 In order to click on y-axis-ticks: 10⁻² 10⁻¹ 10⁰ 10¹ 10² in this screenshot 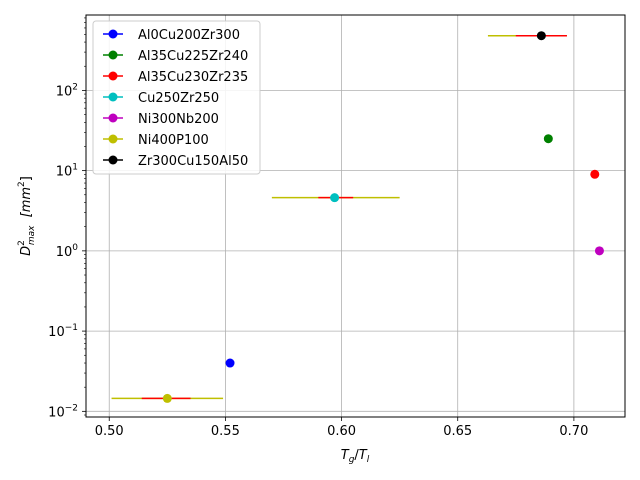, I will do `click(67, 218)`.